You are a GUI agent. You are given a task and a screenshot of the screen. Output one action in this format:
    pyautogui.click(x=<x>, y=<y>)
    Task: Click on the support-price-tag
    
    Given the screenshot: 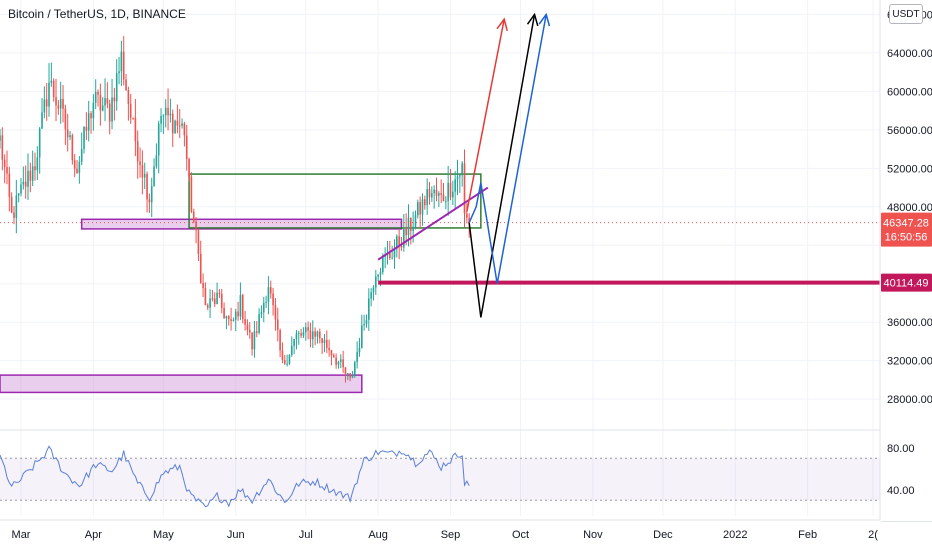 What is the action you would take?
    pyautogui.click(x=906, y=282)
    